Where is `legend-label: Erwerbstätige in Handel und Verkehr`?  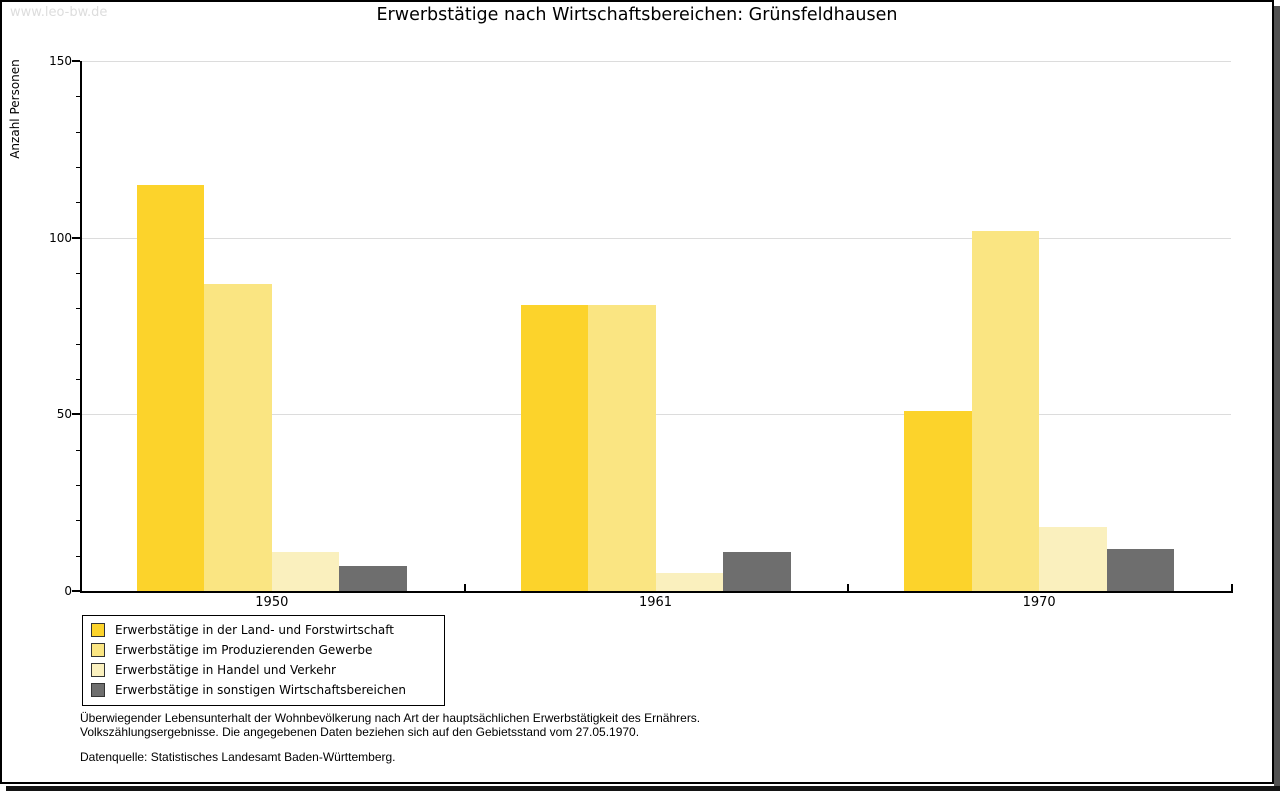 legend-label: Erwerbstätige in Handel und Verkehr is located at coordinates (225, 670).